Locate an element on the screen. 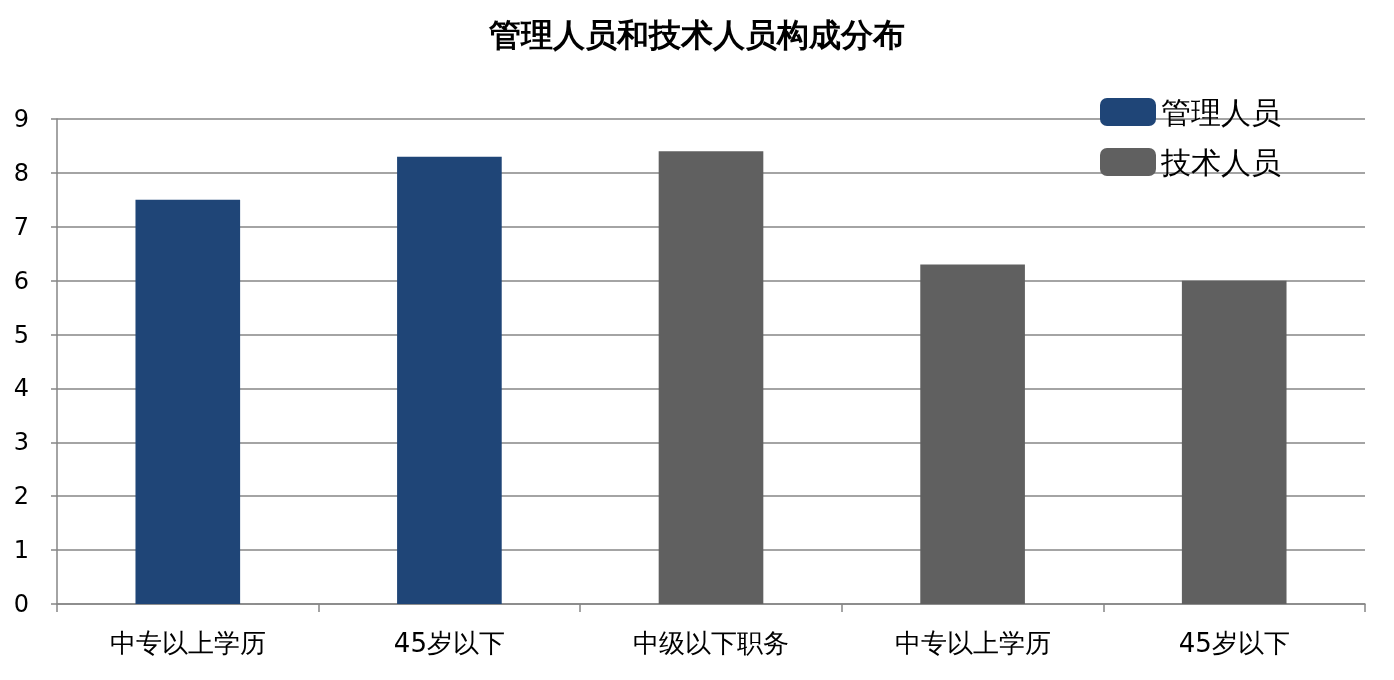 This screenshot has height=680, width=1394. chart-title: 管理人员和技术人员构成分布 is located at coordinates (696, 35).